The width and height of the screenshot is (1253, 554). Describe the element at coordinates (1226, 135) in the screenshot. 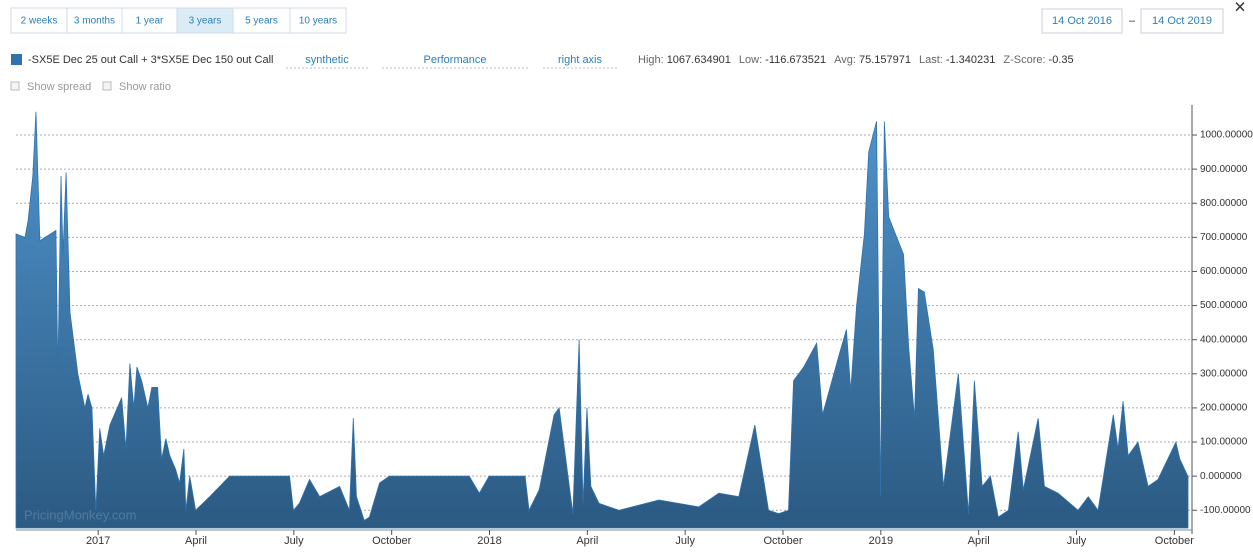

I see `y-tick-label: 1000.00000` at that location.